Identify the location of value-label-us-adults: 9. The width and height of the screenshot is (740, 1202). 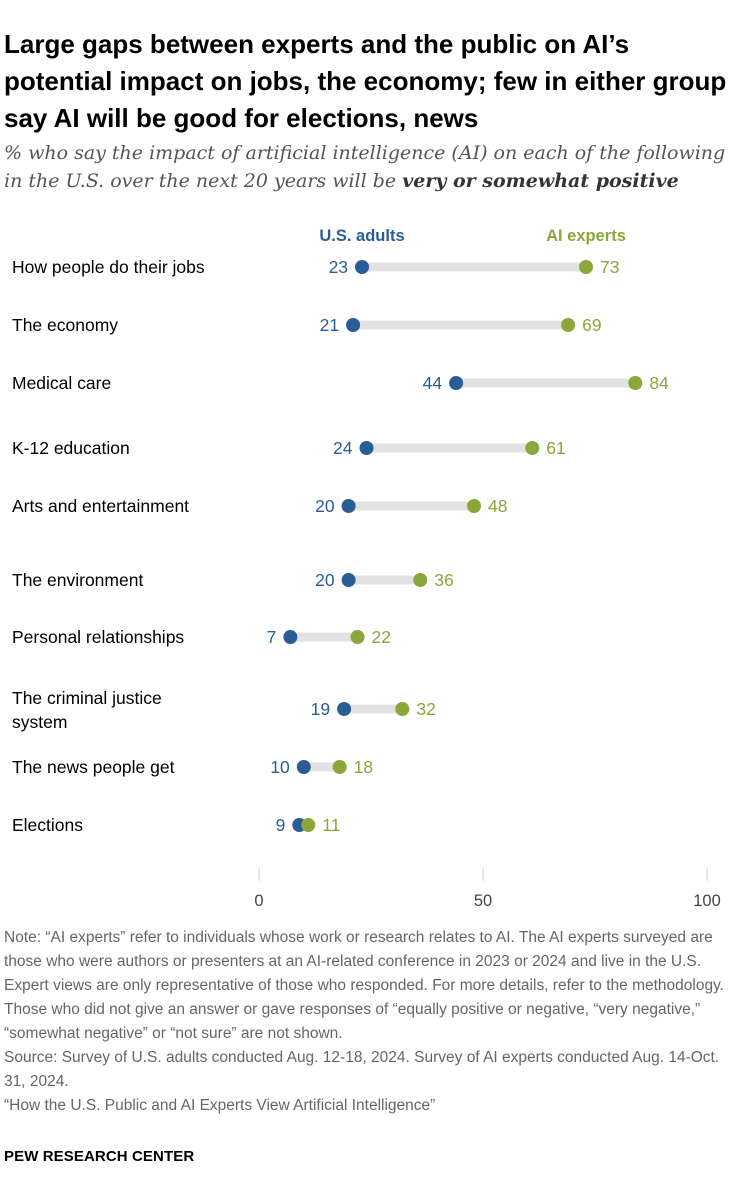
(281, 825).